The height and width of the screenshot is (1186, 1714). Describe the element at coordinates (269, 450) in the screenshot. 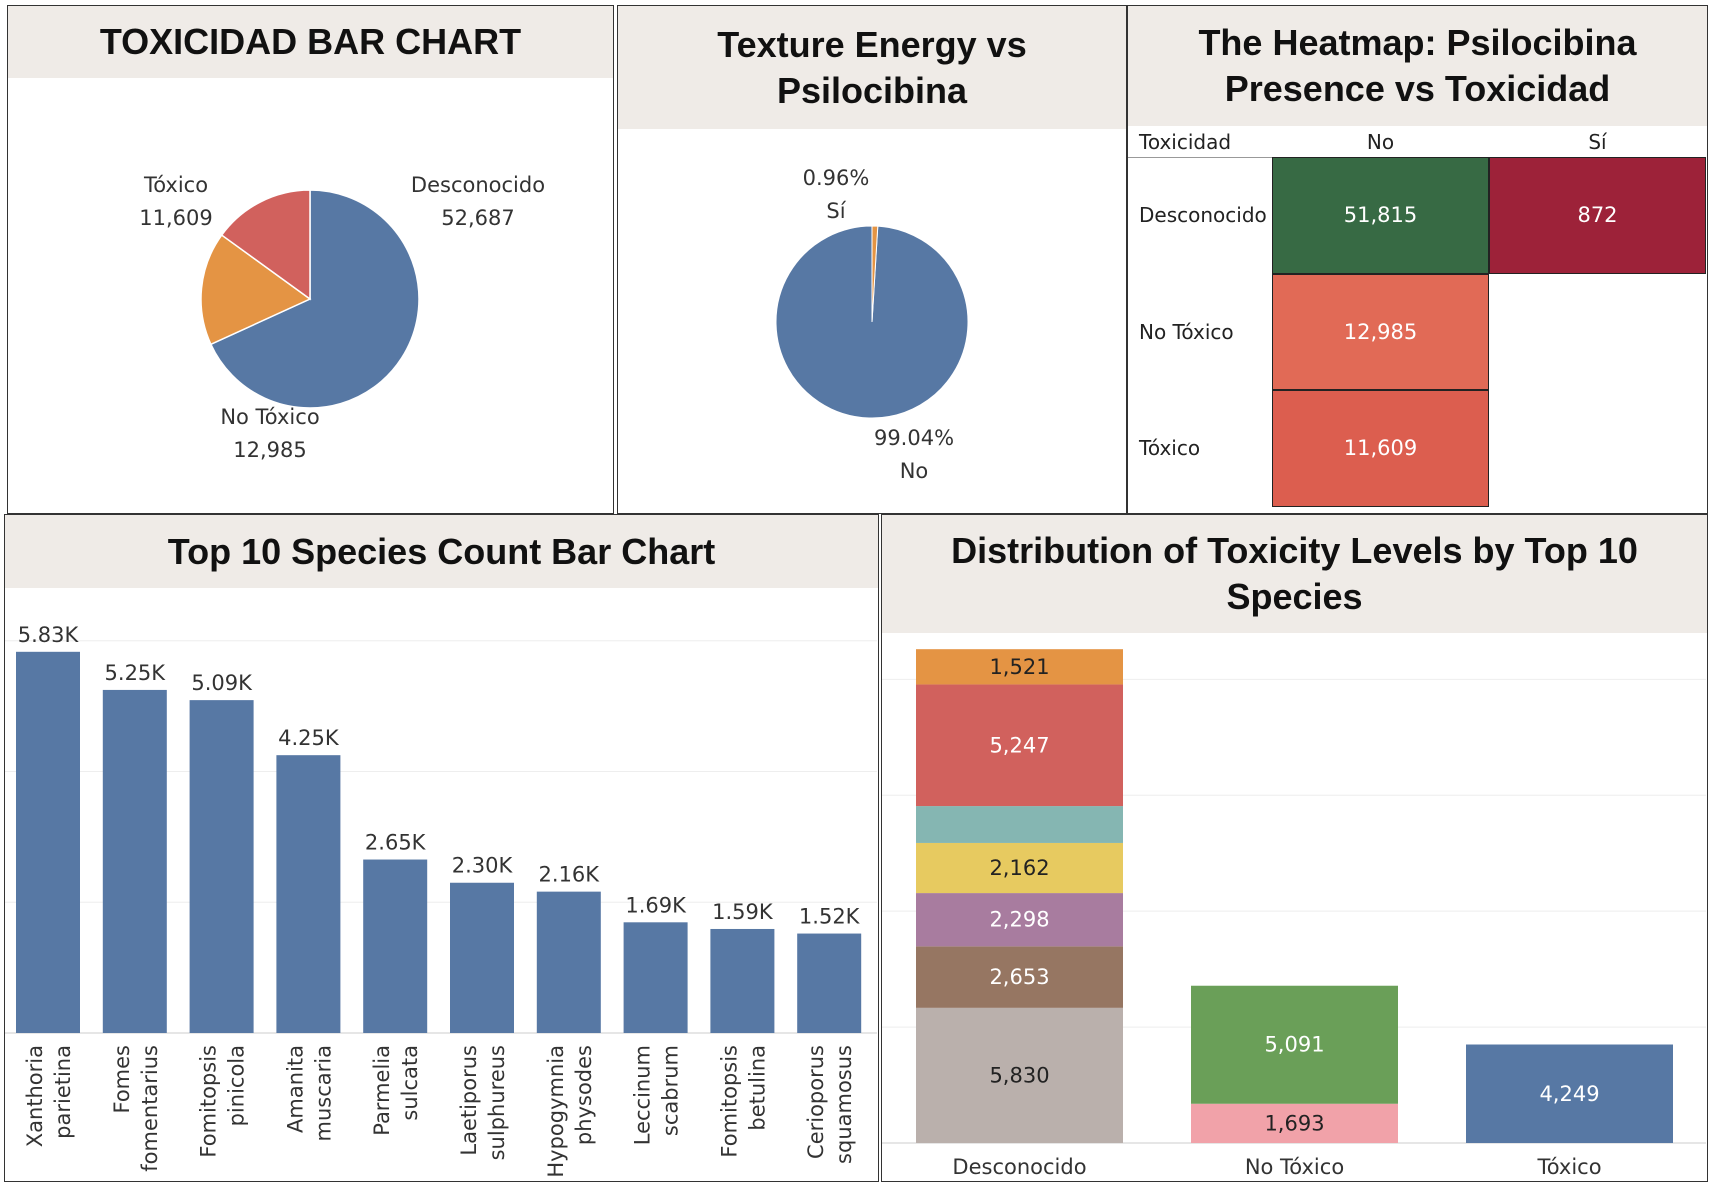

I see `pie-value-no-toxico: 12,985` at that location.